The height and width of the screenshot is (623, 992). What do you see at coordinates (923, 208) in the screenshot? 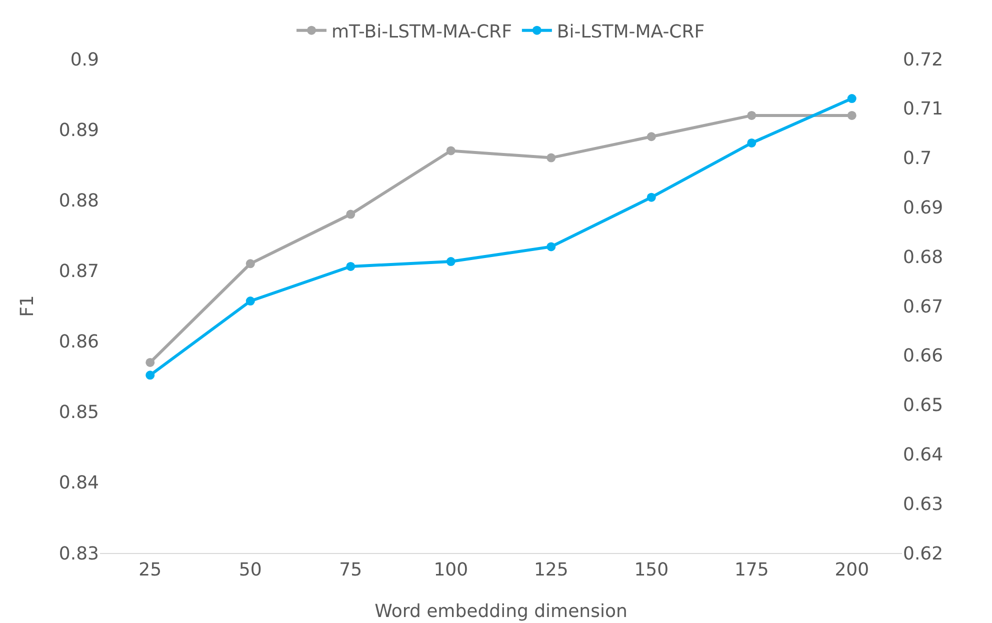
I see `y2-tick-label: 0.69` at bounding box center [923, 208].